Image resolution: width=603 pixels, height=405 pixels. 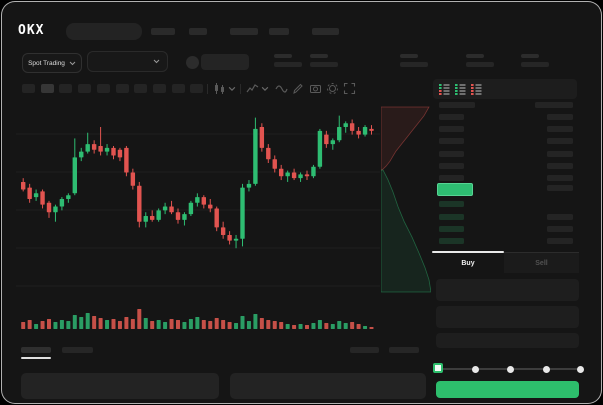 What do you see at coordinates (298, 88) in the screenshot?
I see `draw-tool-icon` at bounding box center [298, 88].